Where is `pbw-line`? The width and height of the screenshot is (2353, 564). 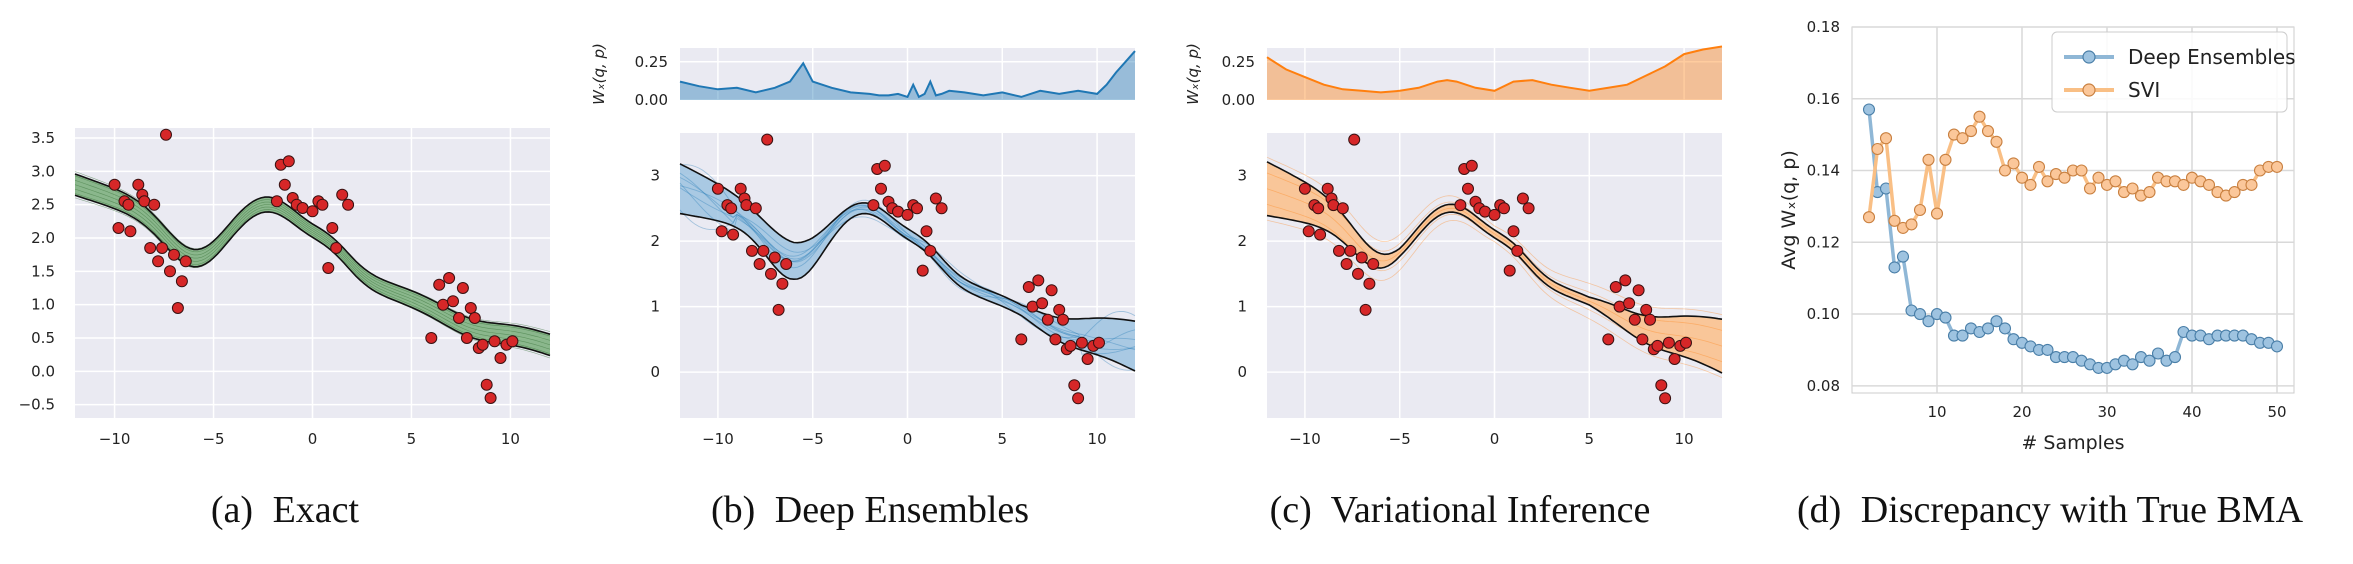
pbw-line is located at coordinates (907, 74).